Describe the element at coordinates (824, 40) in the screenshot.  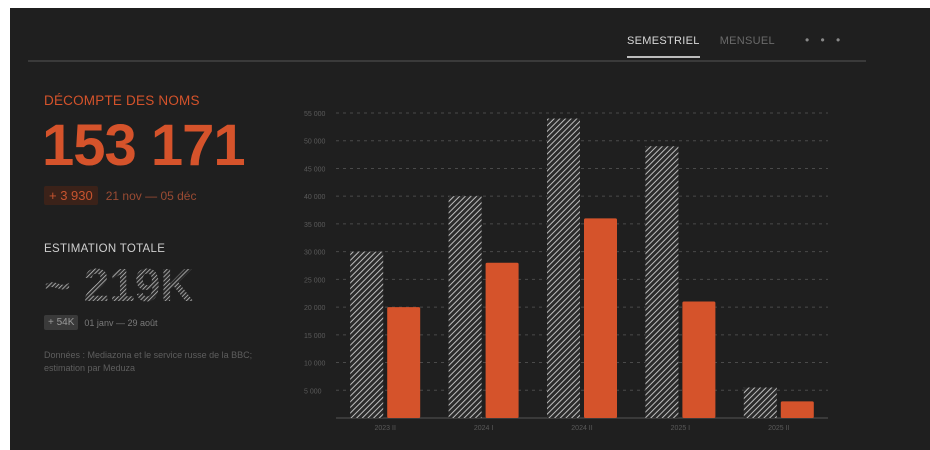
I see `more-options-icon: • • •` at that location.